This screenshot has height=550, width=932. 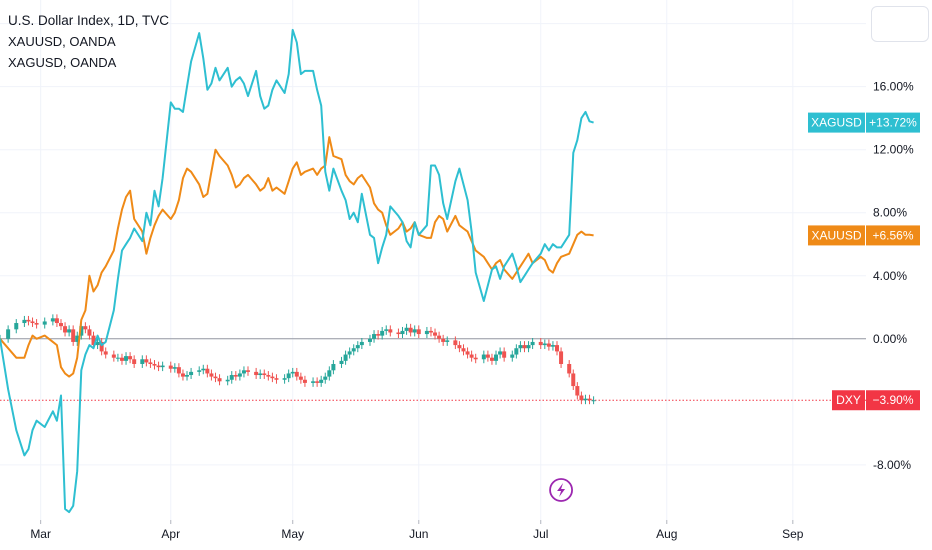 I want to click on lightning-icon, so click(x=561, y=490).